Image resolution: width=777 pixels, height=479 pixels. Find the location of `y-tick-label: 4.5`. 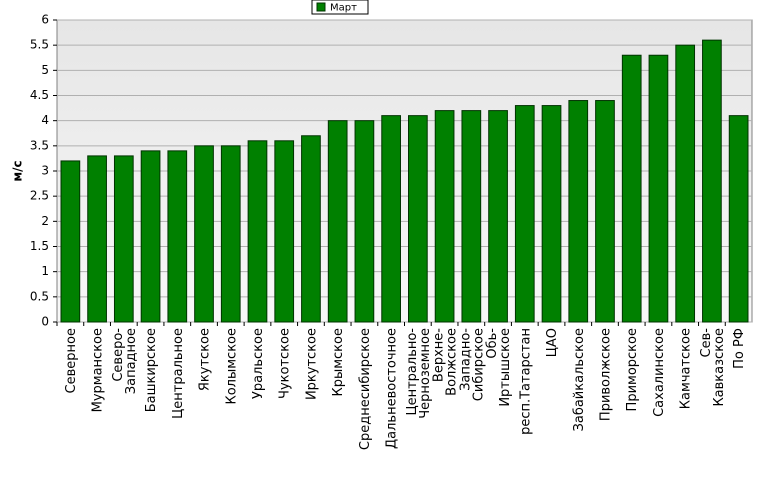

y-tick-label: 4.5 is located at coordinates (39, 95).